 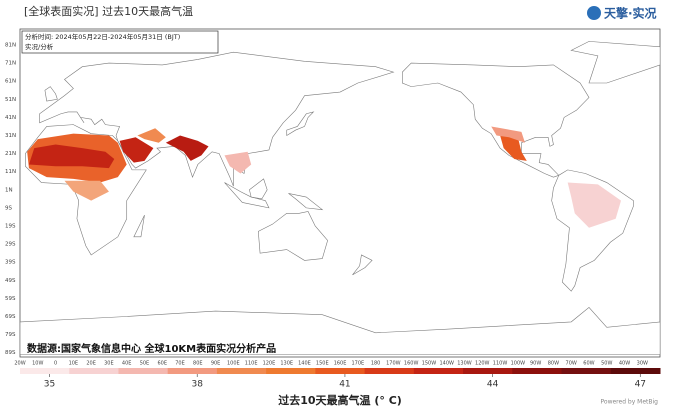 What do you see at coordinates (74, 364) in the screenshot?
I see `lon-label: 10E` at bounding box center [74, 364].